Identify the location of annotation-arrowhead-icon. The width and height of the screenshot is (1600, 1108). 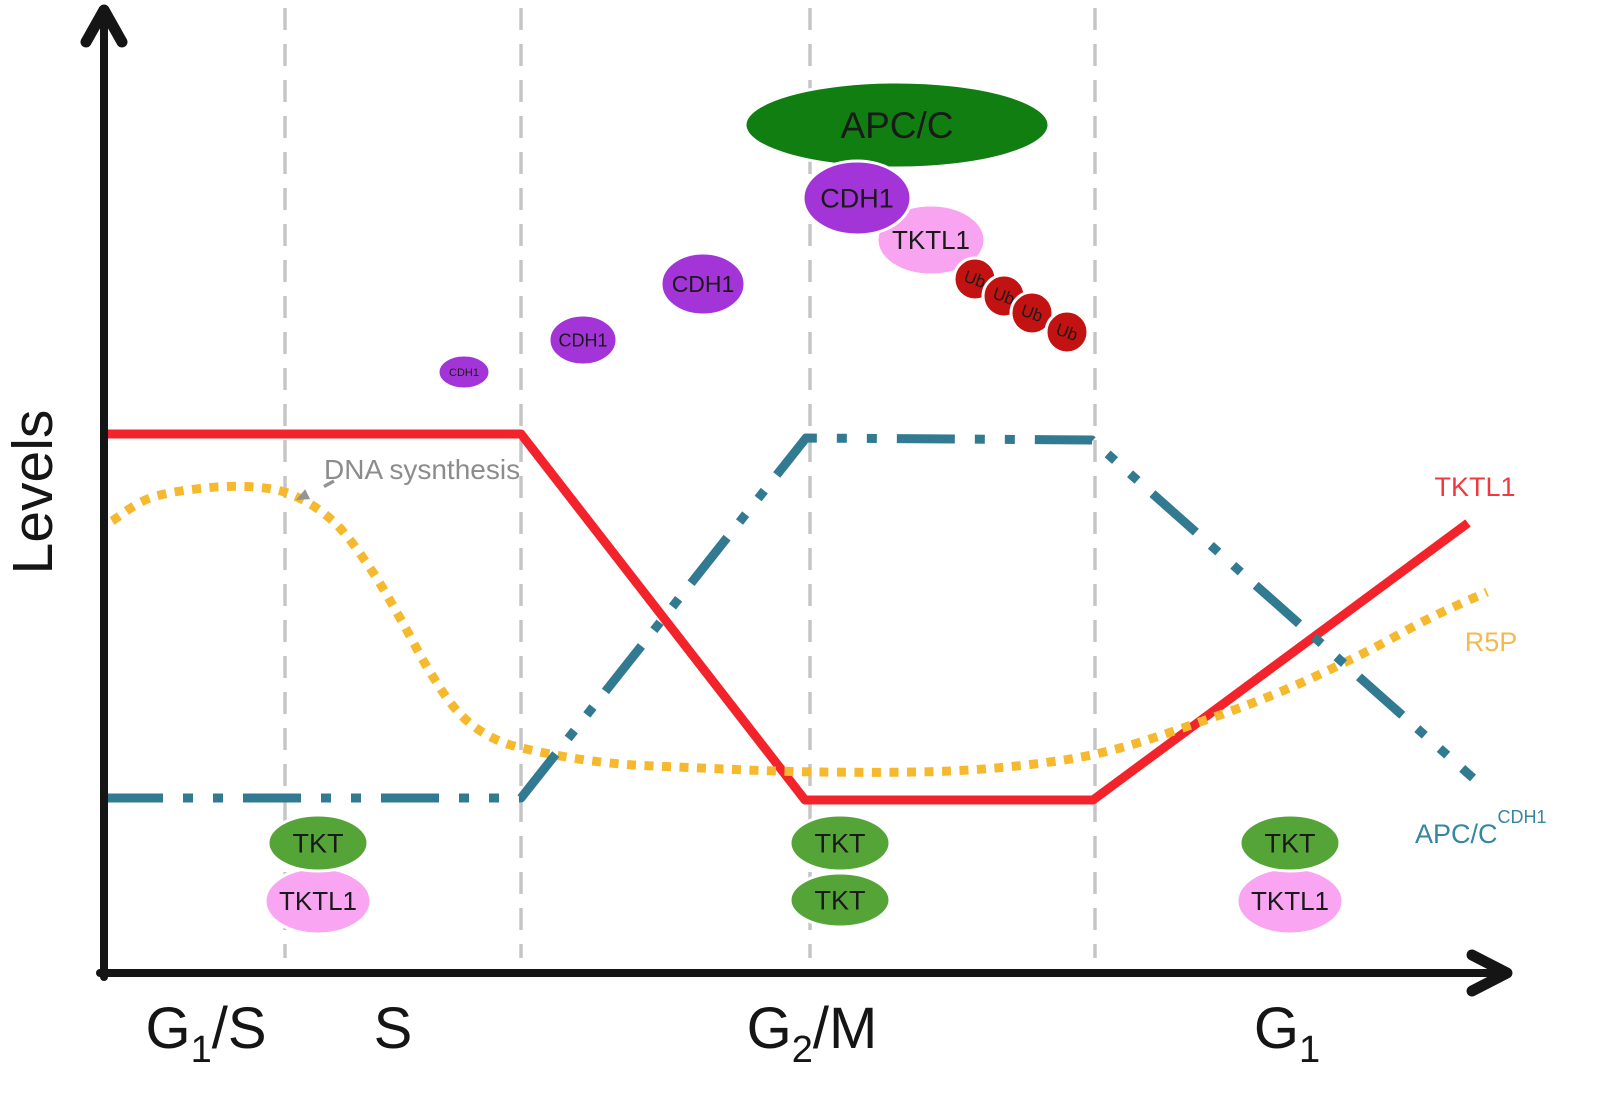
(303, 494).